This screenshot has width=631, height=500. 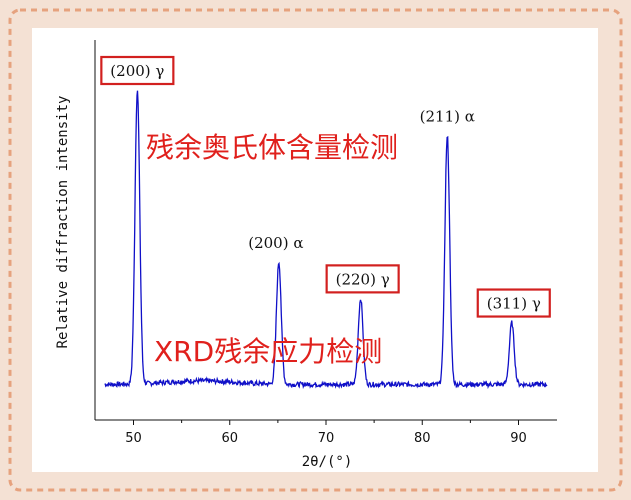 I want to click on peak-label-0: (200) γ, so click(x=137, y=70).